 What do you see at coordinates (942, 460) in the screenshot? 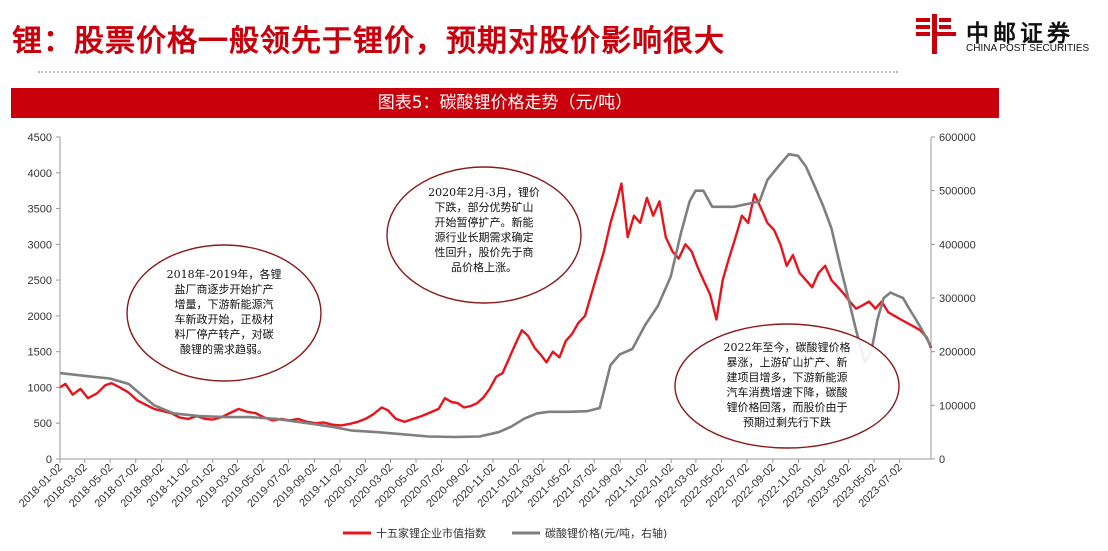
I see `right-tick-label: 0` at bounding box center [942, 460].